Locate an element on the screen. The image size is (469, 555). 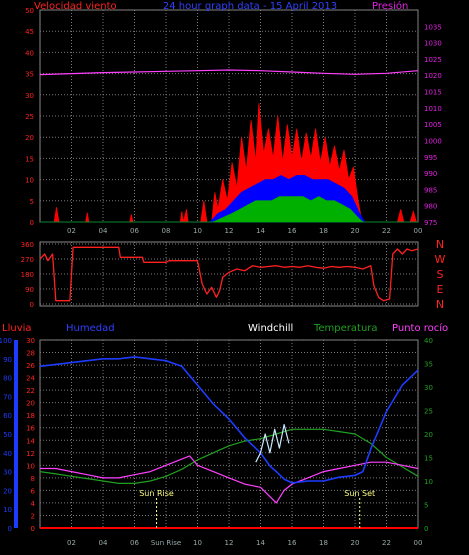
pressure-y-tick-label: 1035 is located at coordinates (433, 27).